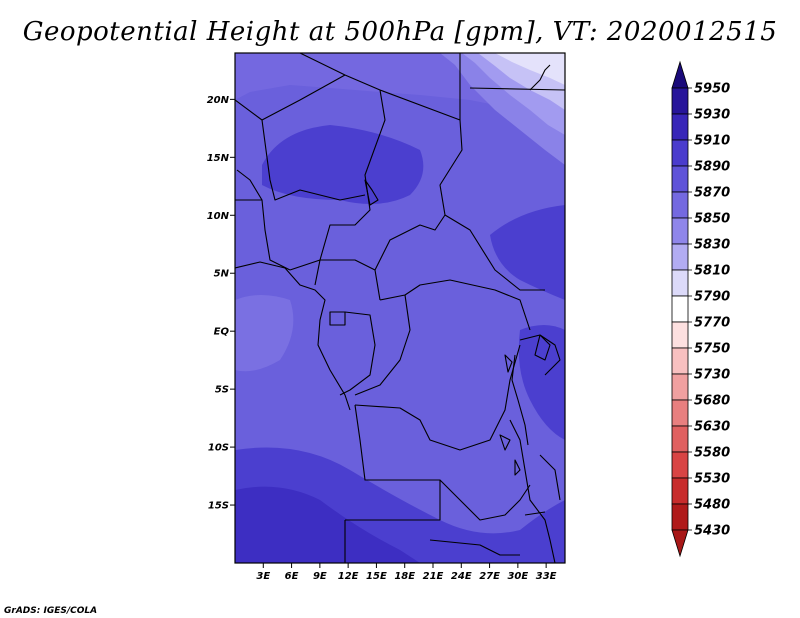 Image resolution: width=800 pixels, height=618 pixels. What do you see at coordinates (292, 576) in the screenshot?
I see `lon-tick-label: 6E` at bounding box center [292, 576].